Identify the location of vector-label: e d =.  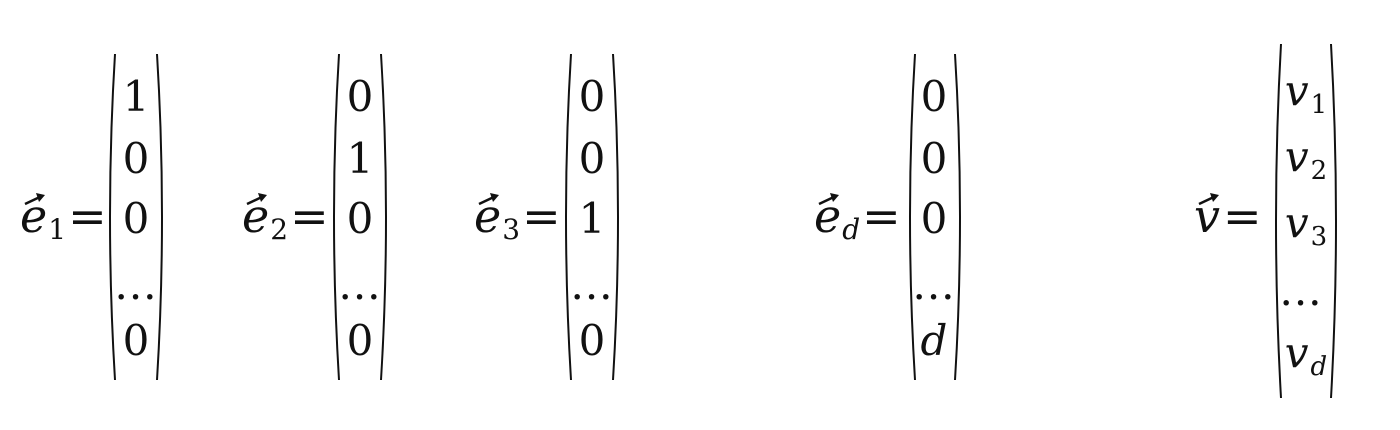
(857, 216).